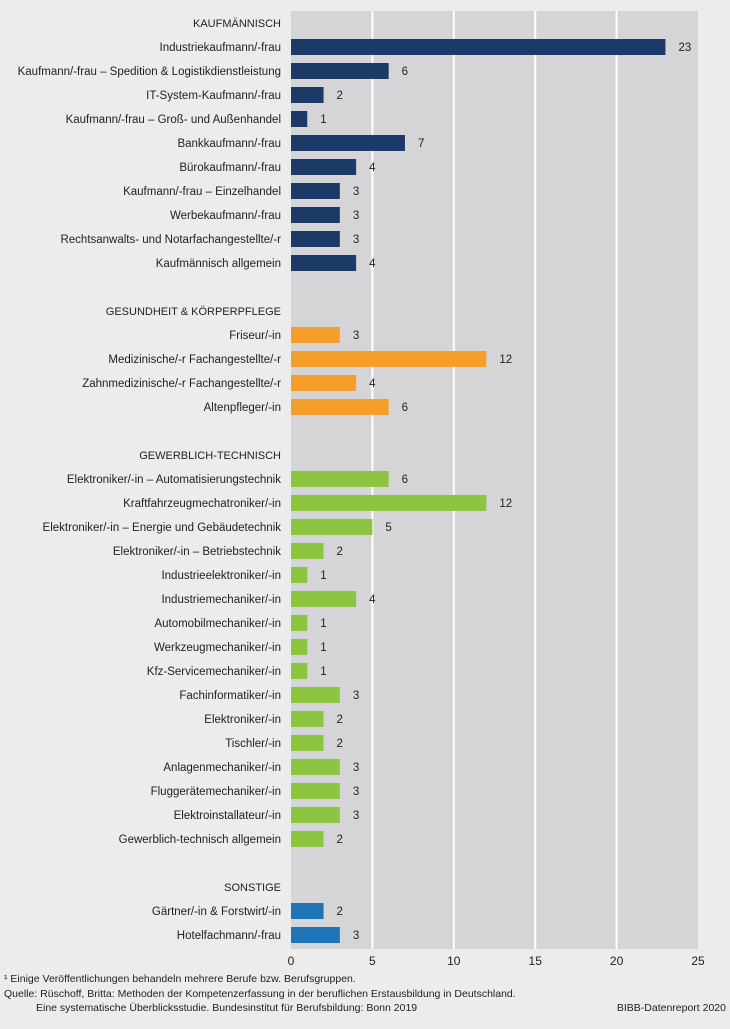 The width and height of the screenshot is (730, 1029). What do you see at coordinates (227, 816) in the screenshot?
I see `category-label: Elektroinstallateur/-in` at bounding box center [227, 816].